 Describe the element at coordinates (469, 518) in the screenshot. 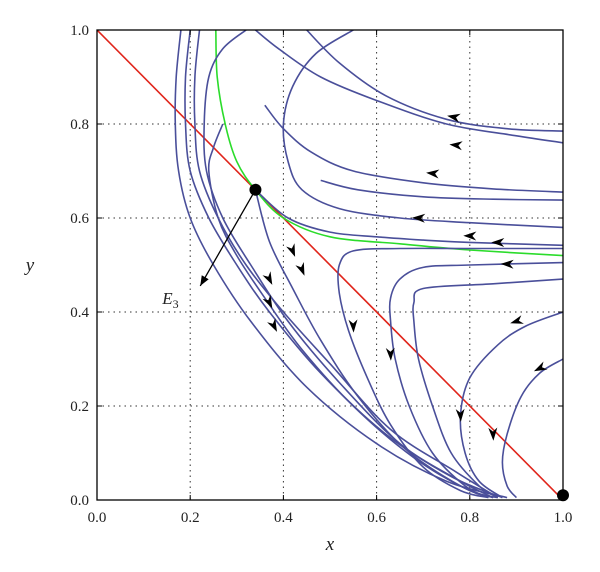

I see `x-tick-label: 0.8` at that location.